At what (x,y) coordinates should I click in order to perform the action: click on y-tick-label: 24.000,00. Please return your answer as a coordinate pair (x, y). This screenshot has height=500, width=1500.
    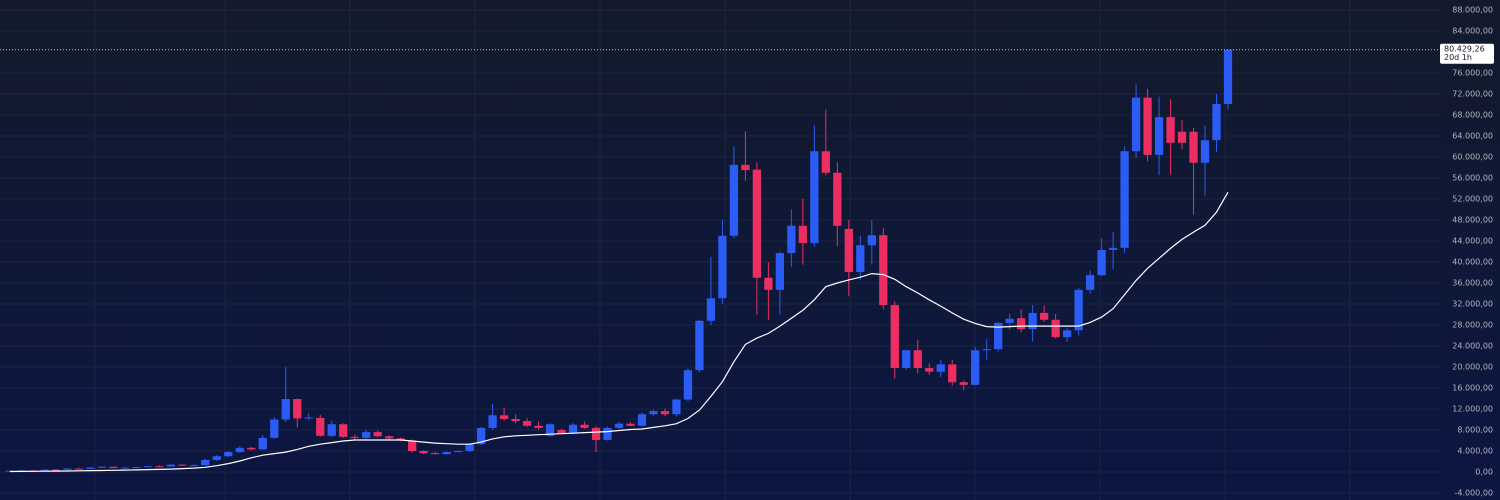
    Looking at the image, I should click on (1472, 346).